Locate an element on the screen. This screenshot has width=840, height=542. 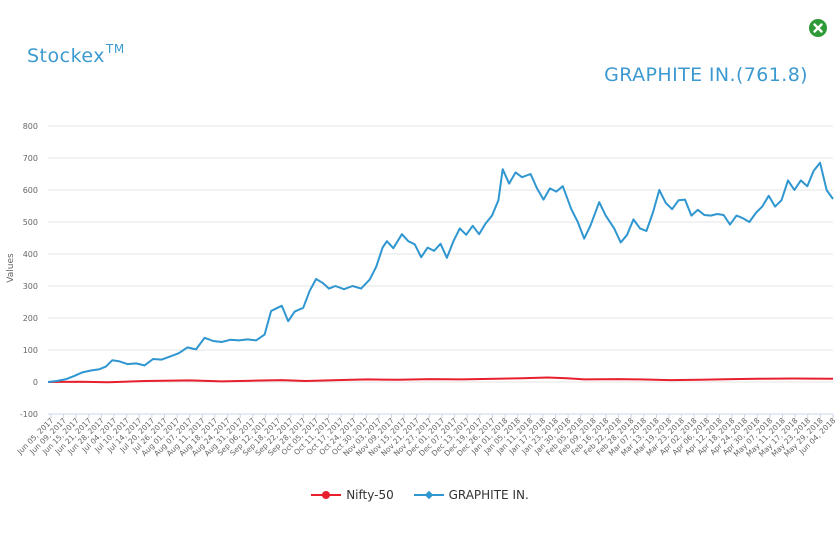
close-icon is located at coordinates (818, 28).